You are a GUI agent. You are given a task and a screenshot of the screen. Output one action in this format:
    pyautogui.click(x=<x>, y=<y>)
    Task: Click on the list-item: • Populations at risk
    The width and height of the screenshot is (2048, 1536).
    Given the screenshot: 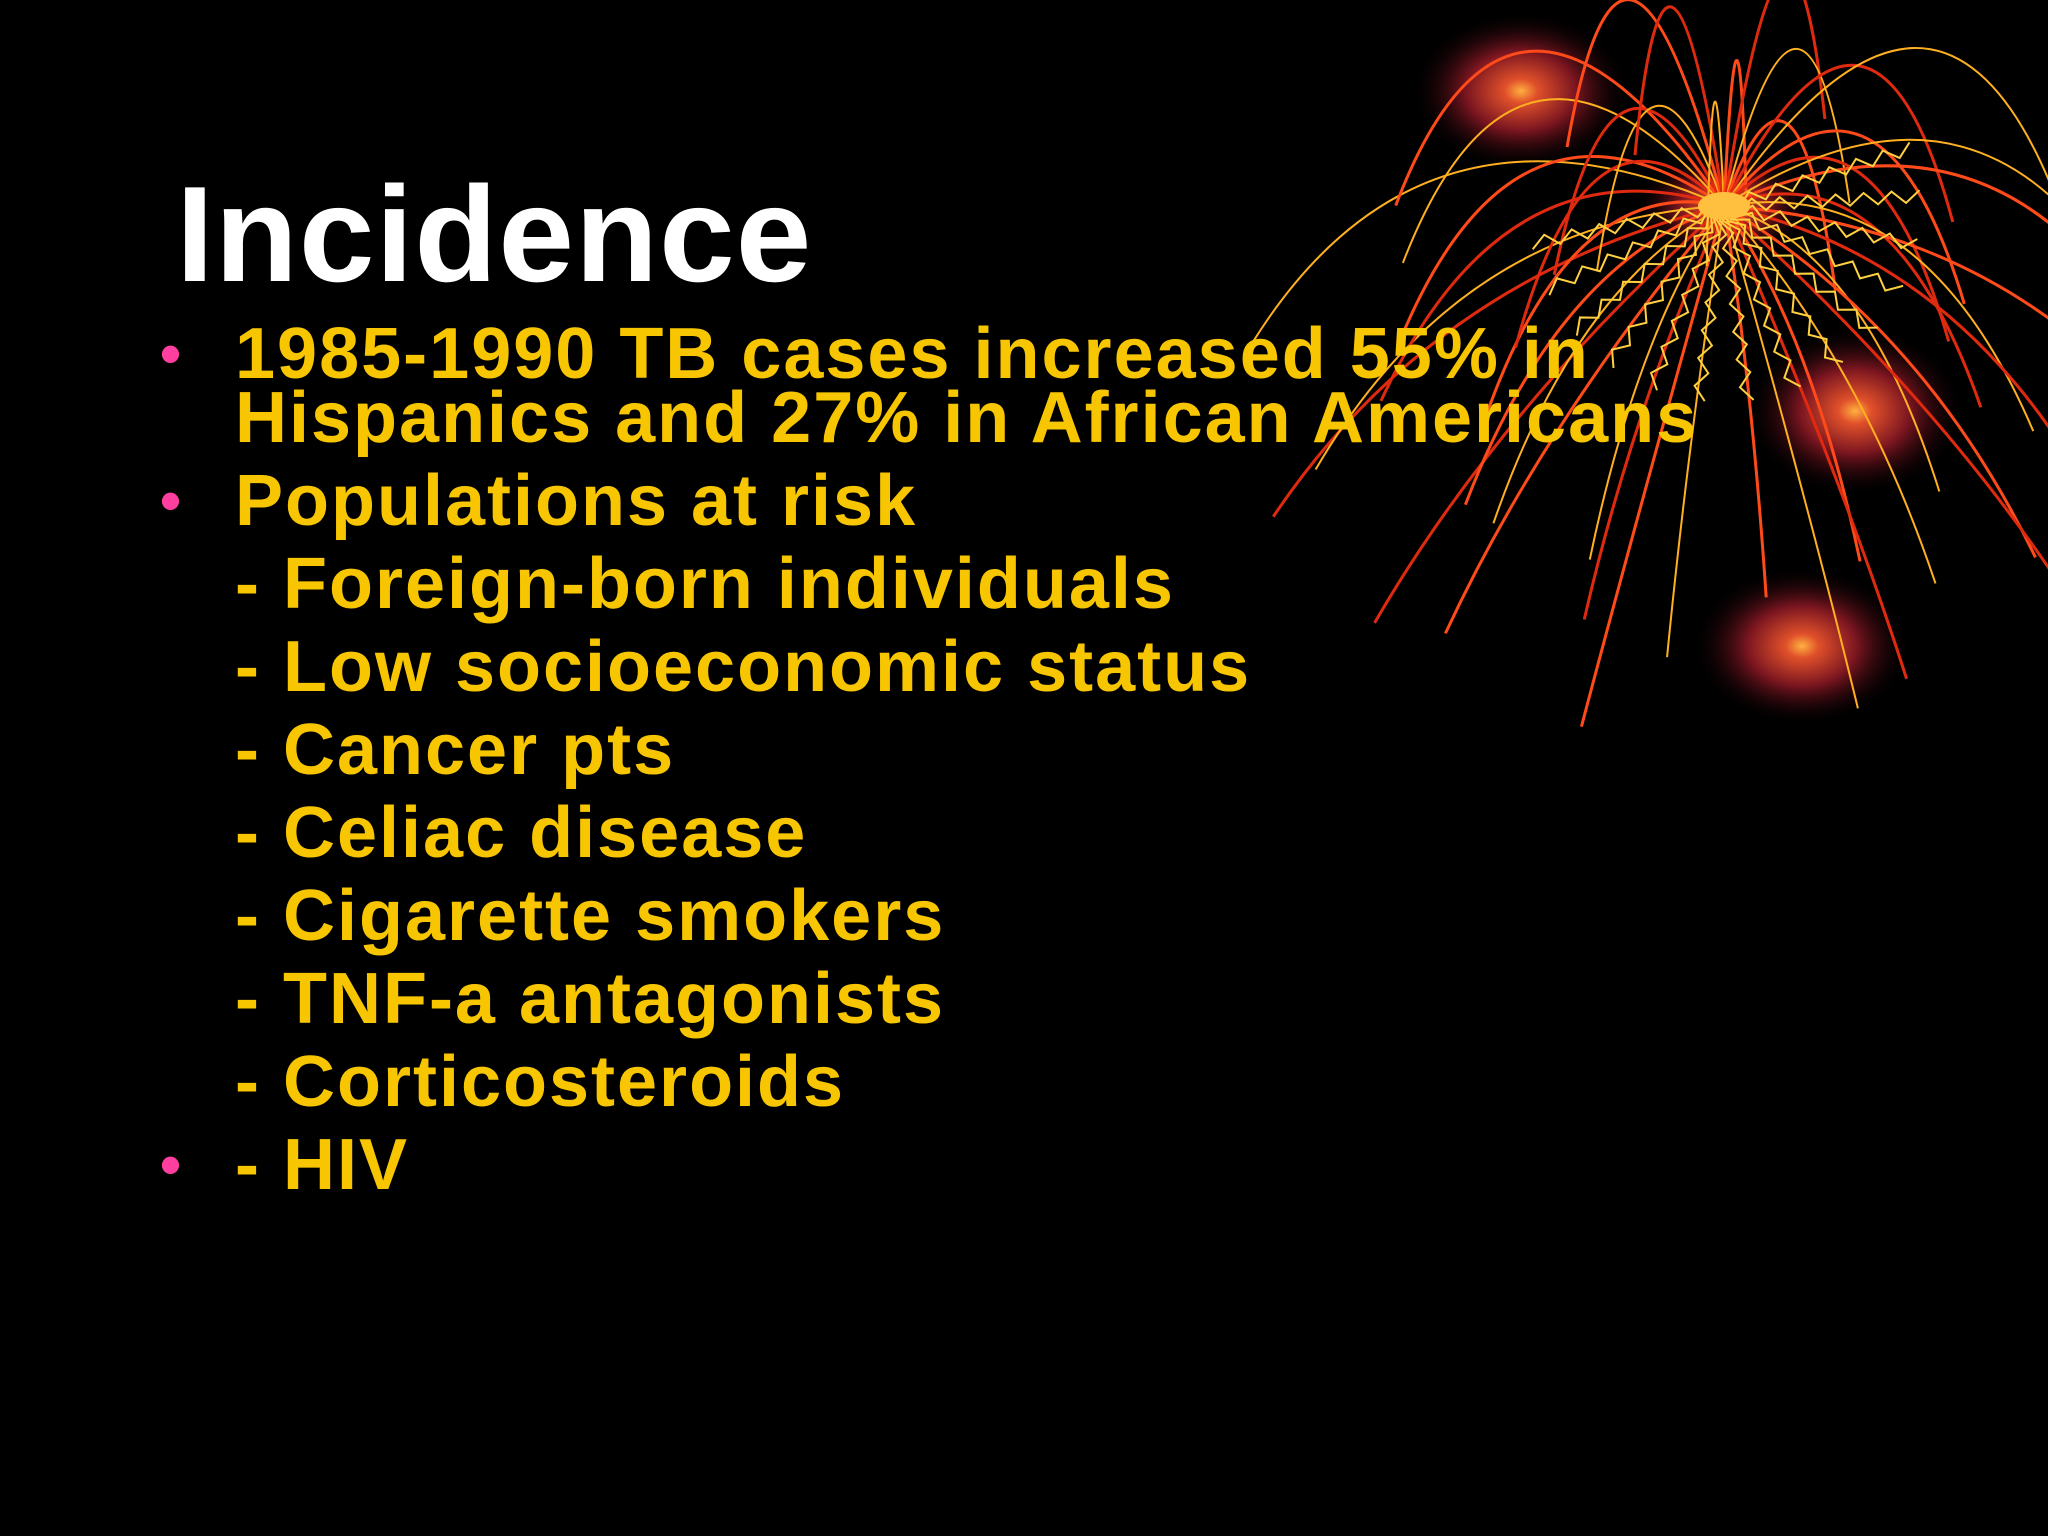 What is the action you would take?
    pyautogui.click(x=1047, y=501)
    